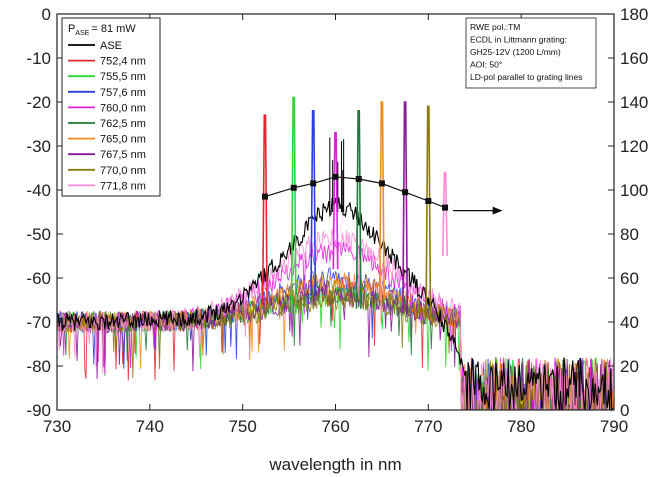 The height and width of the screenshot is (477, 663). I want to click on annotation-line: LD-pol parallel to grating lines, so click(526, 77).